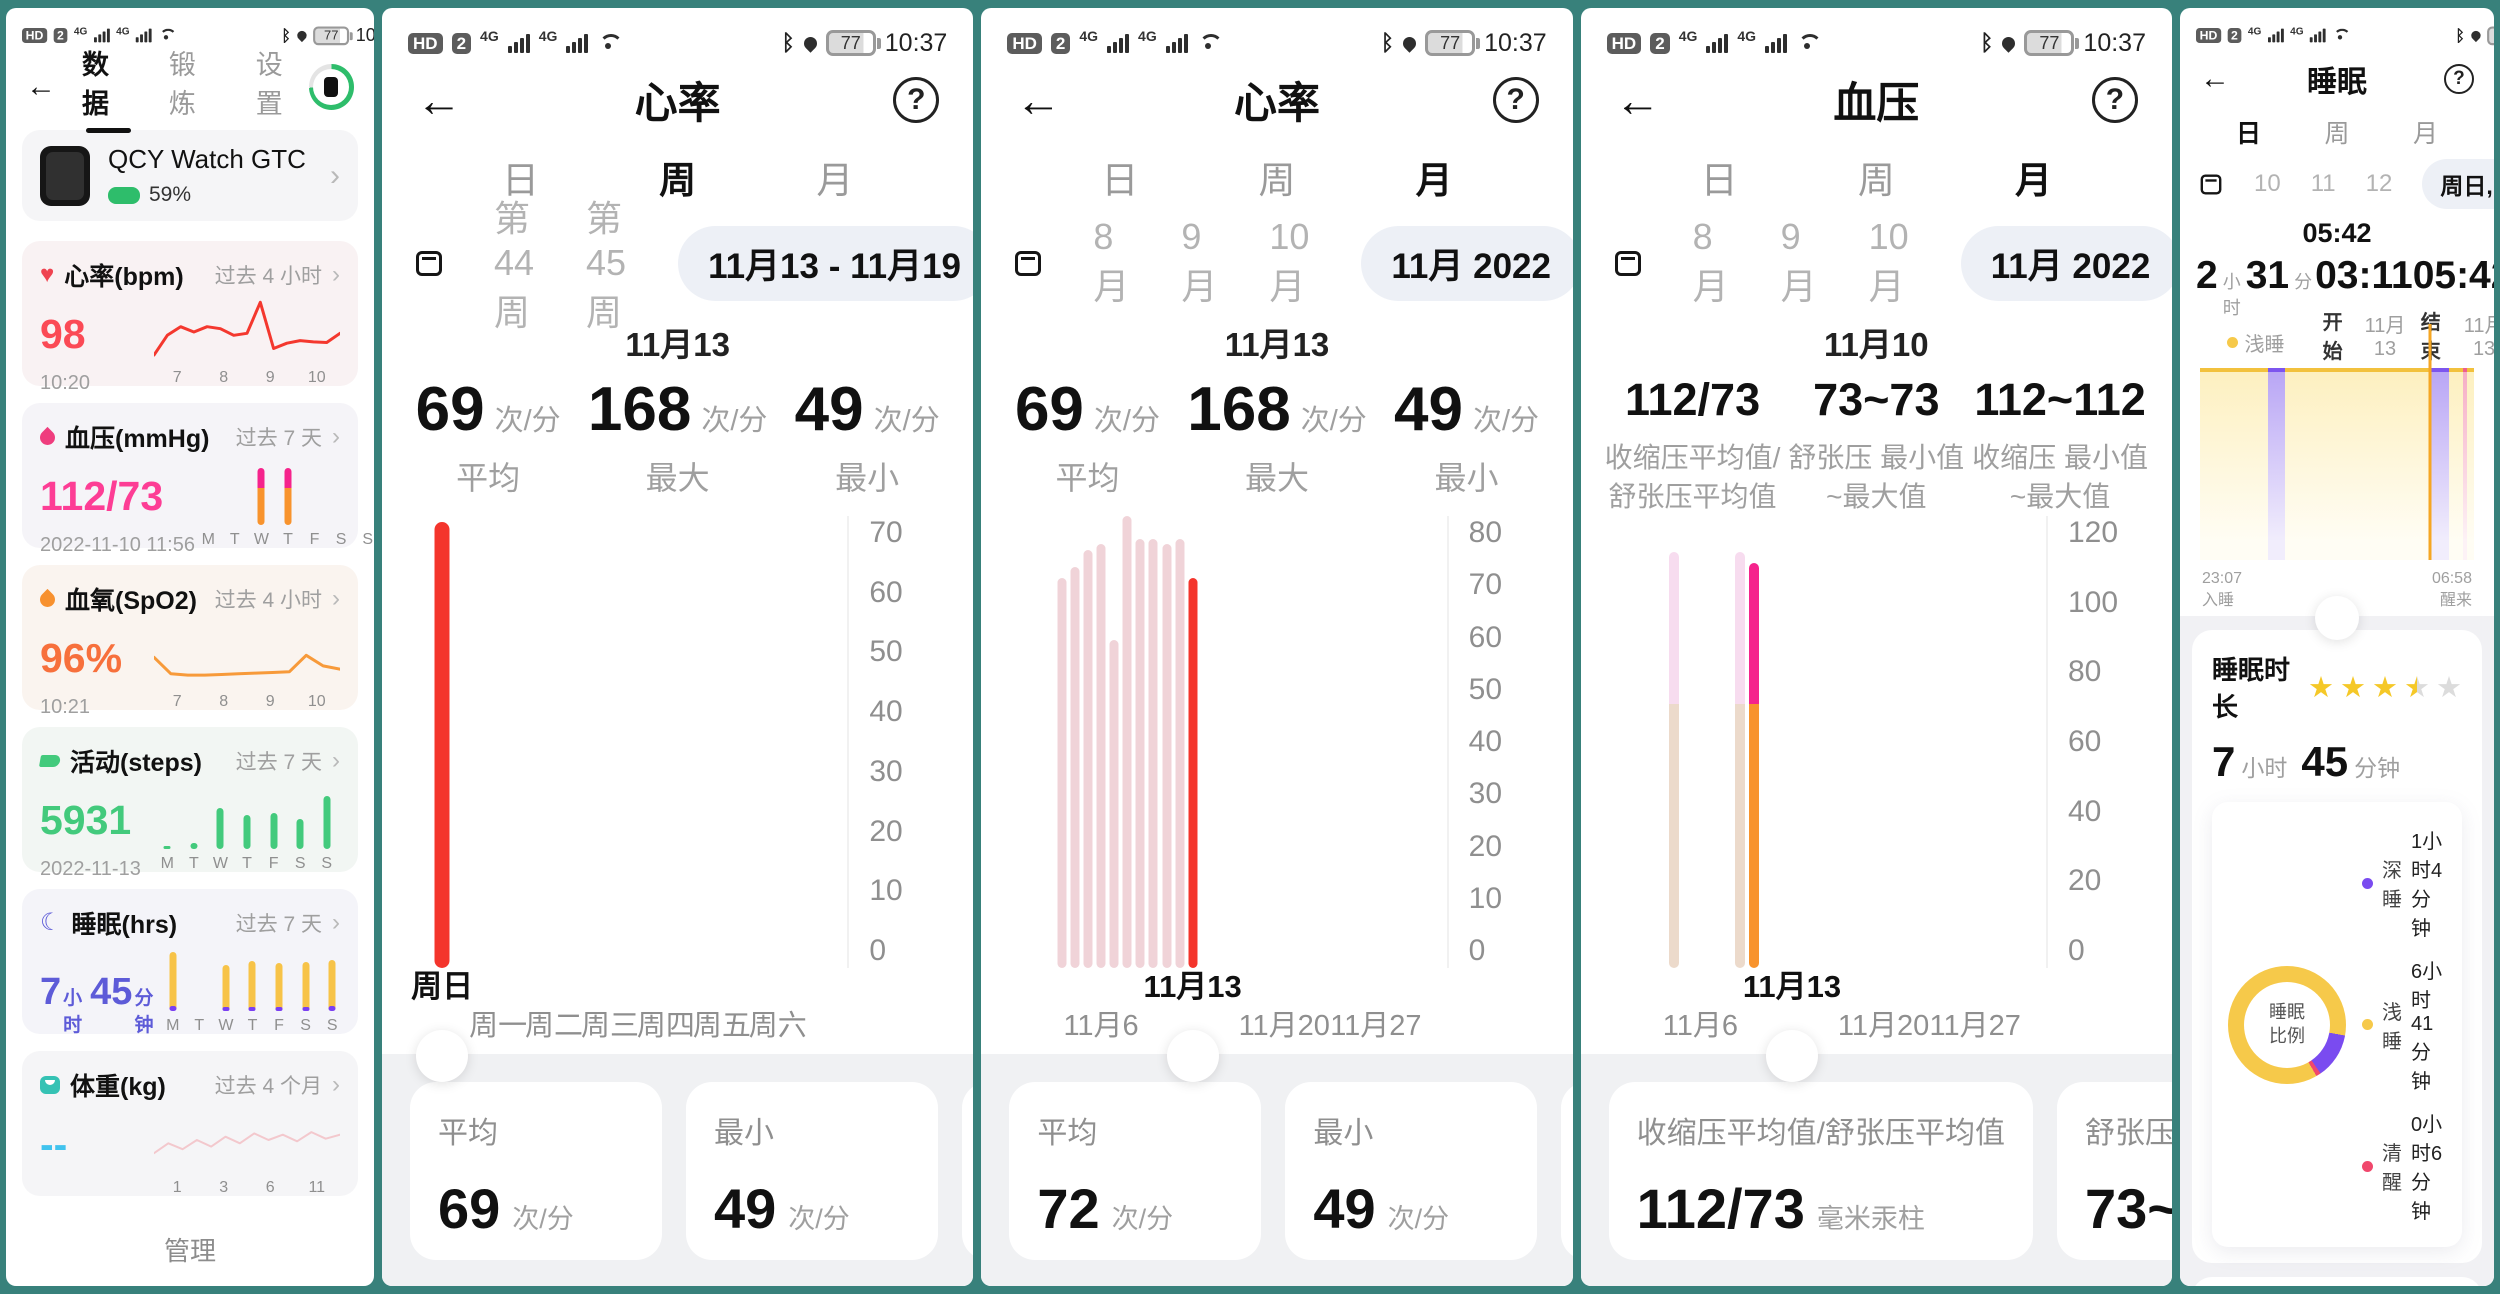 This screenshot has height=1294, width=2500. I want to click on heart-rate-value: 98, so click(63, 334).